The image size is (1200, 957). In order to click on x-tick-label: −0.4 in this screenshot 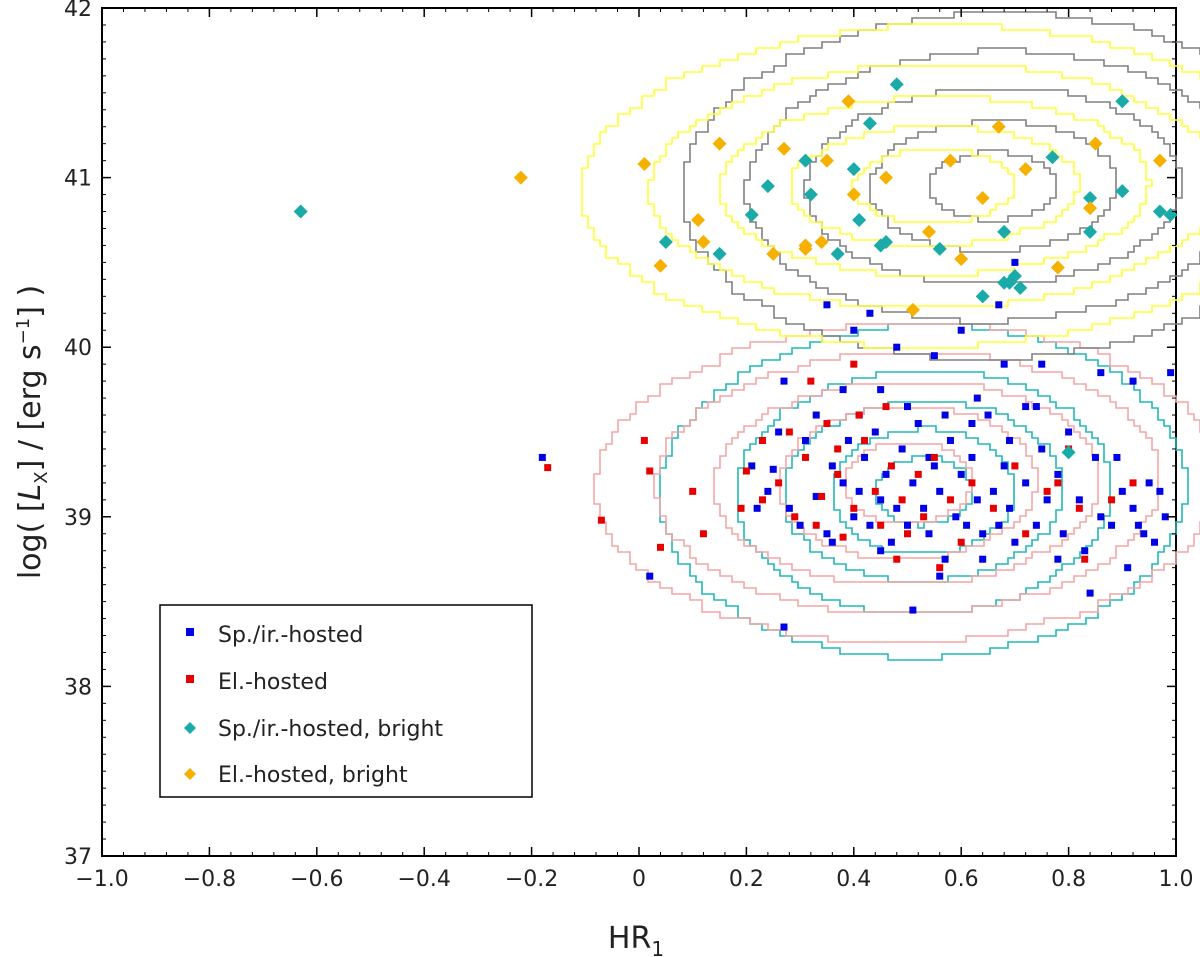, I will do `click(423, 879)`.